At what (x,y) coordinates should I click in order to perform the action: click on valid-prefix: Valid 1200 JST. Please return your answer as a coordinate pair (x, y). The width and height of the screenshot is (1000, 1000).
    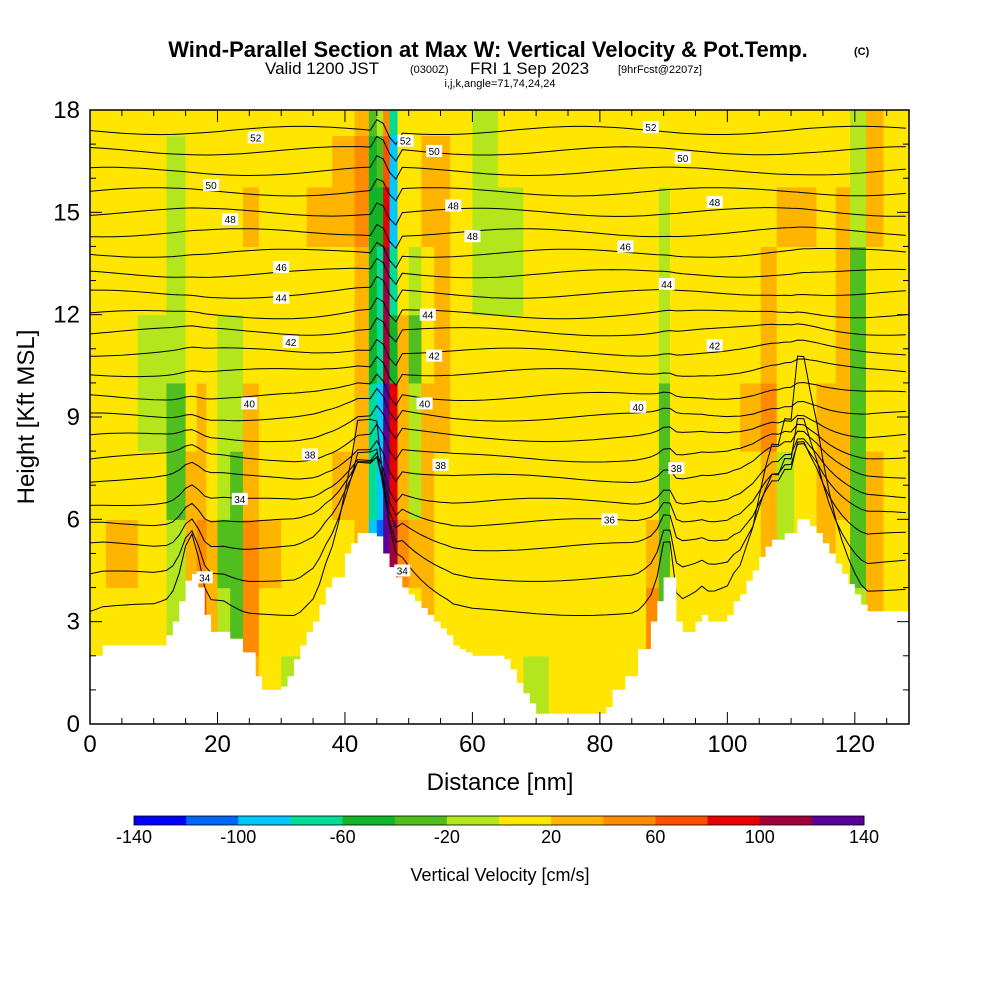
    Looking at the image, I should click on (322, 68).